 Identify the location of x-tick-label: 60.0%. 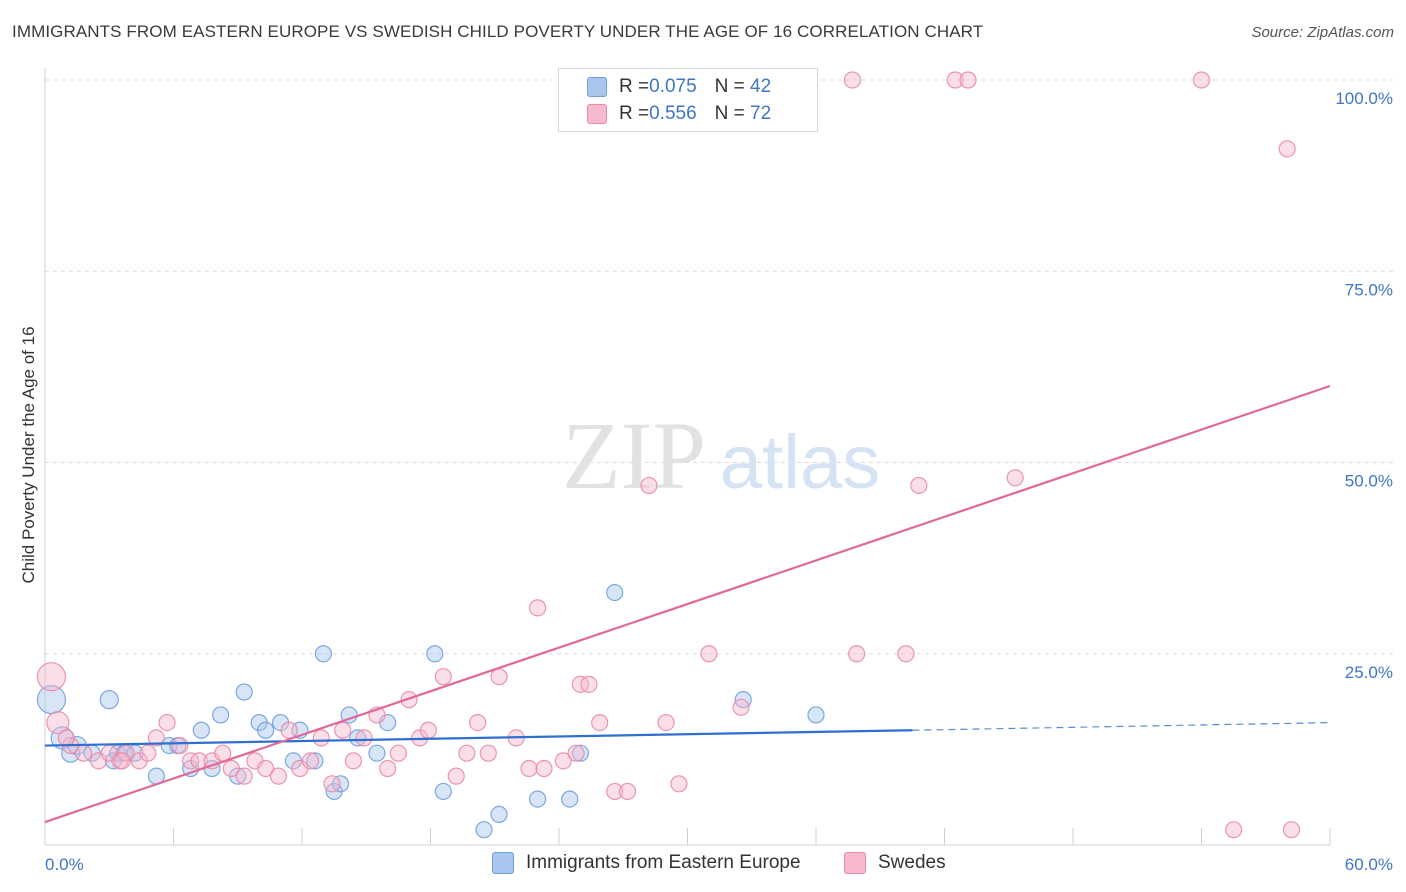
(1369, 864).